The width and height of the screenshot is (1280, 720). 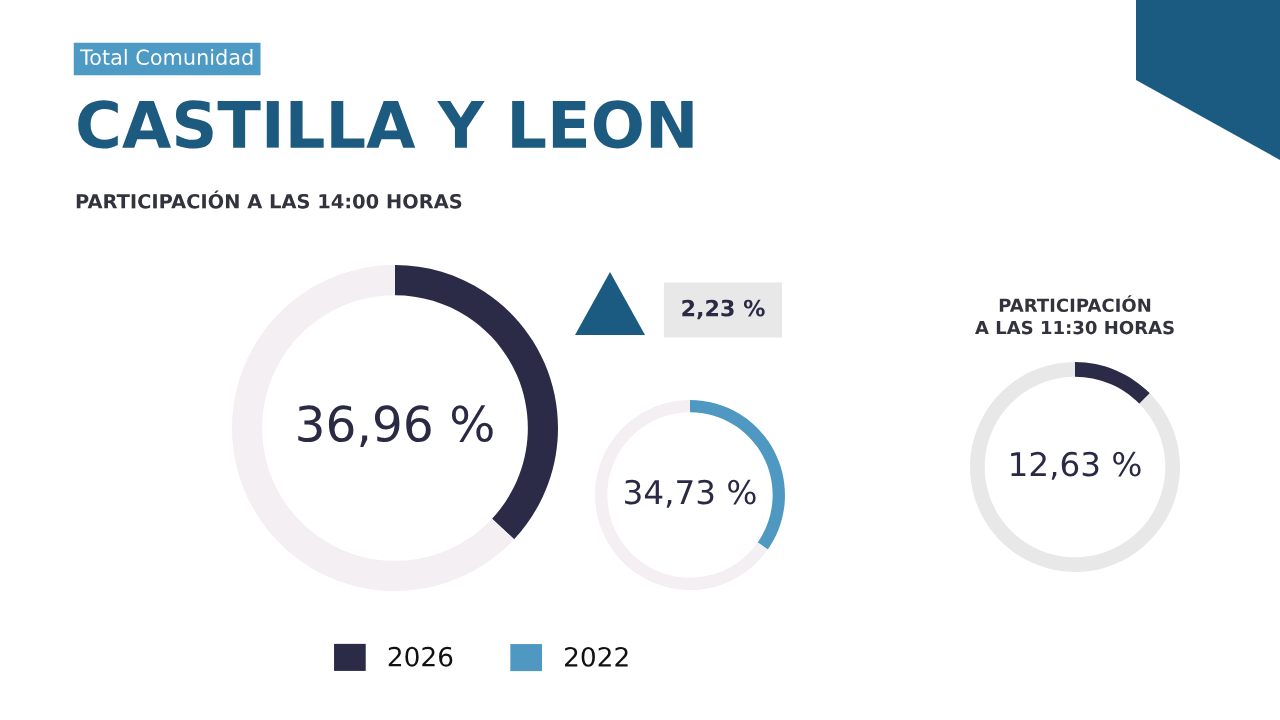 I want to click on chart-subtitle: PARTICIPACIÓN A LAS 14:00 HORAS, so click(x=269, y=199).